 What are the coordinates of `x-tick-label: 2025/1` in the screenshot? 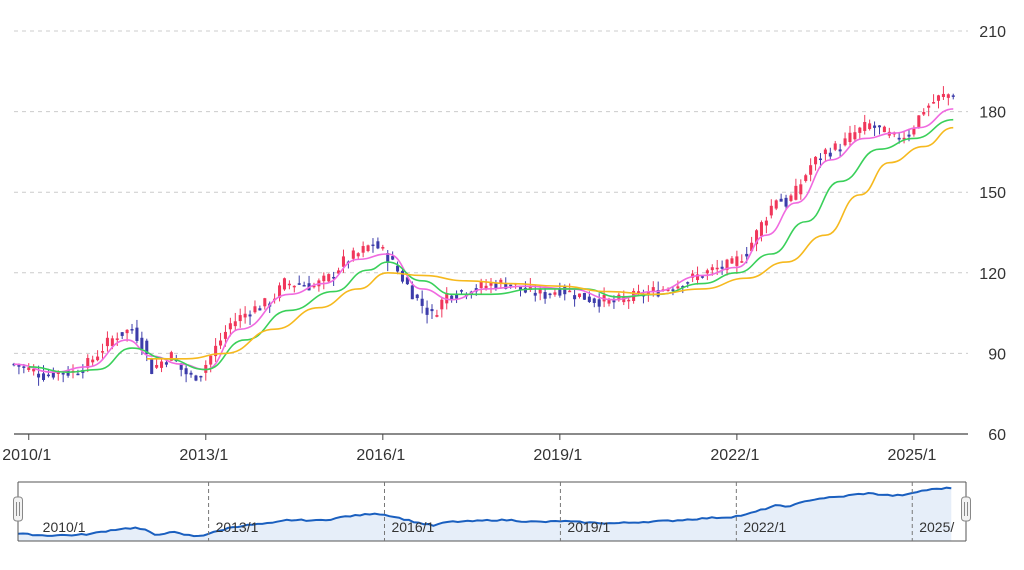 It's located at (911, 455).